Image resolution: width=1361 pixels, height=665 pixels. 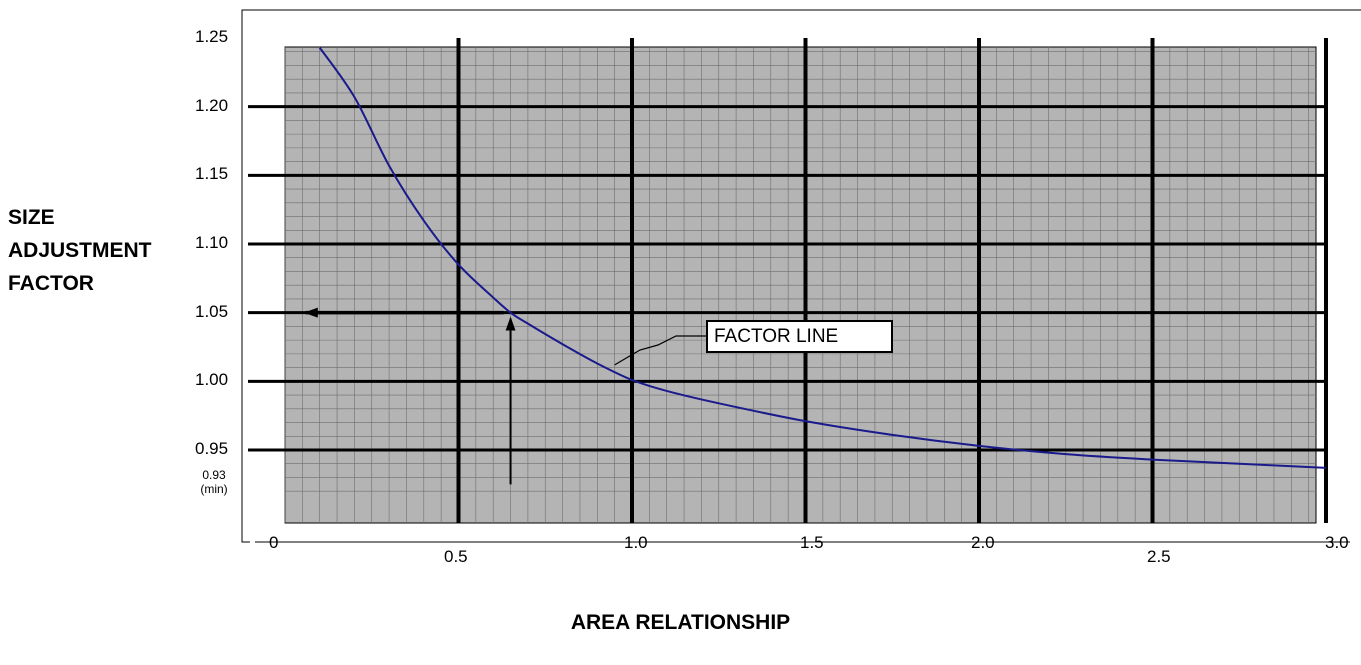 What do you see at coordinates (212, 36) in the screenshot?
I see `y-tick-label: 1.25` at bounding box center [212, 36].